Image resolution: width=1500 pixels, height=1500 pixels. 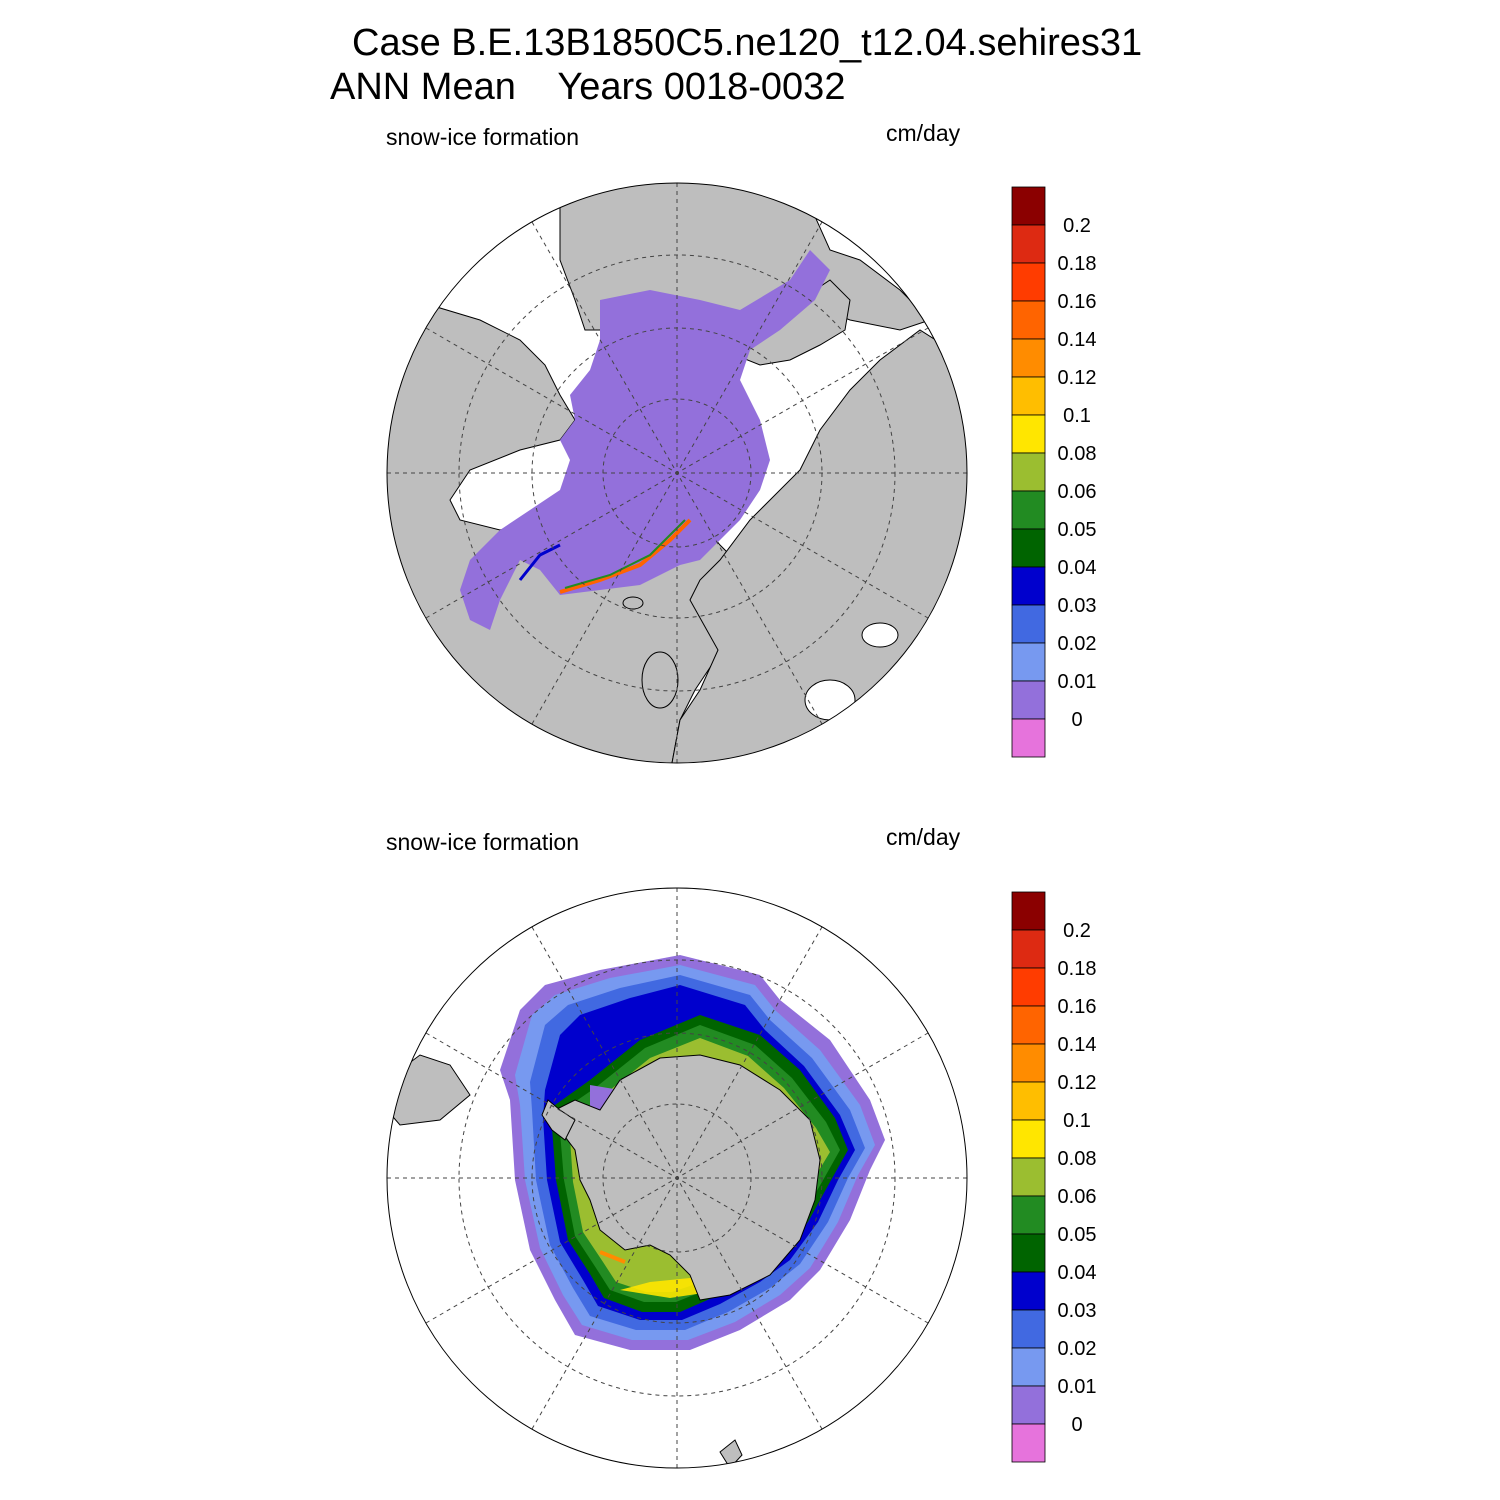 What do you see at coordinates (1077, 226) in the screenshot?
I see `north-colorbar-tick-label: 0.2` at bounding box center [1077, 226].